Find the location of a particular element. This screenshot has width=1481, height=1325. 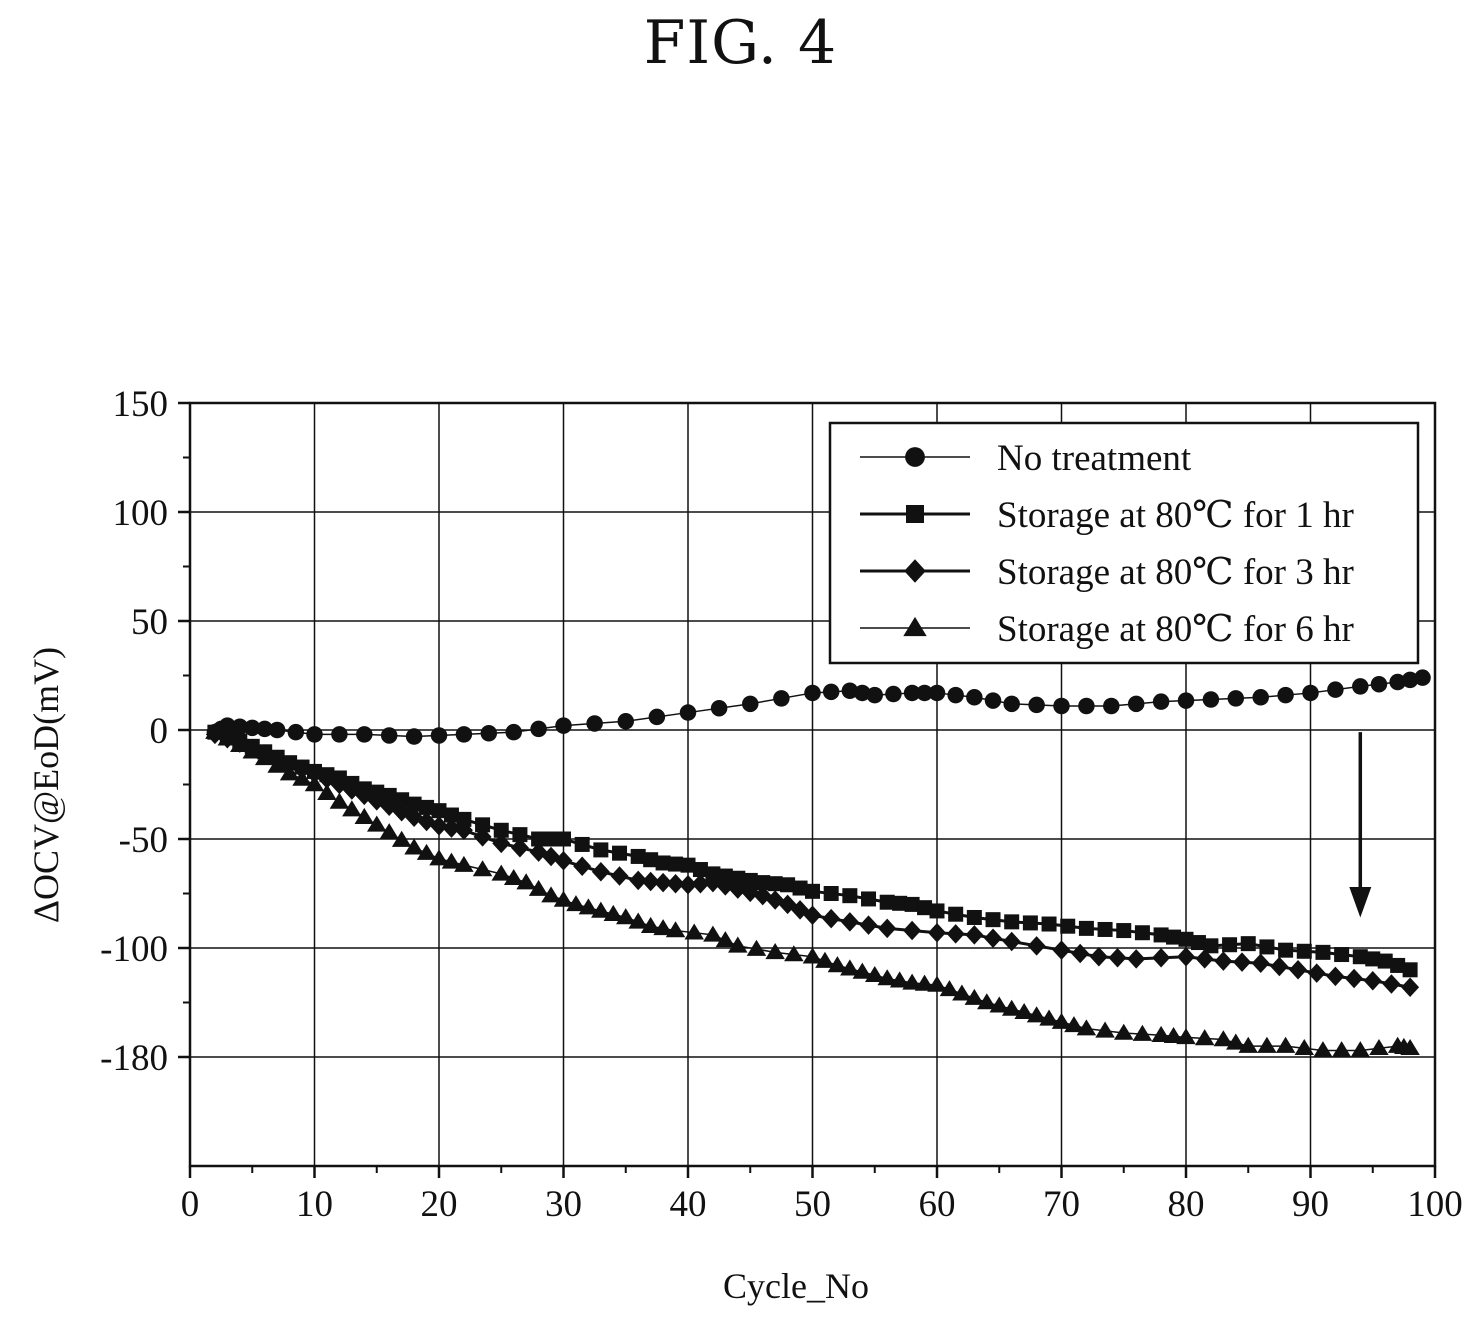

x-tick-label: 30 is located at coordinates (563, 1204).